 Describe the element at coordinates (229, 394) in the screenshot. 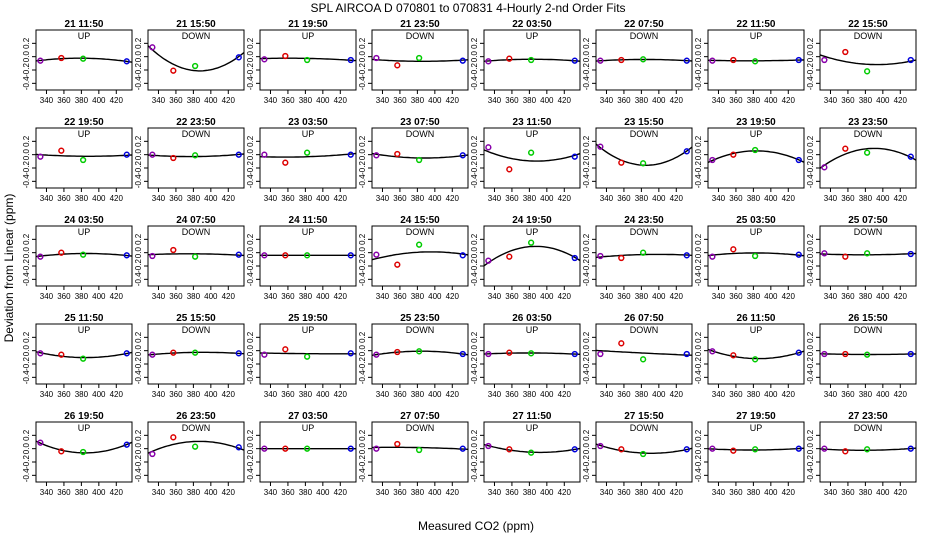

I see `x-tick-label: 420` at that location.